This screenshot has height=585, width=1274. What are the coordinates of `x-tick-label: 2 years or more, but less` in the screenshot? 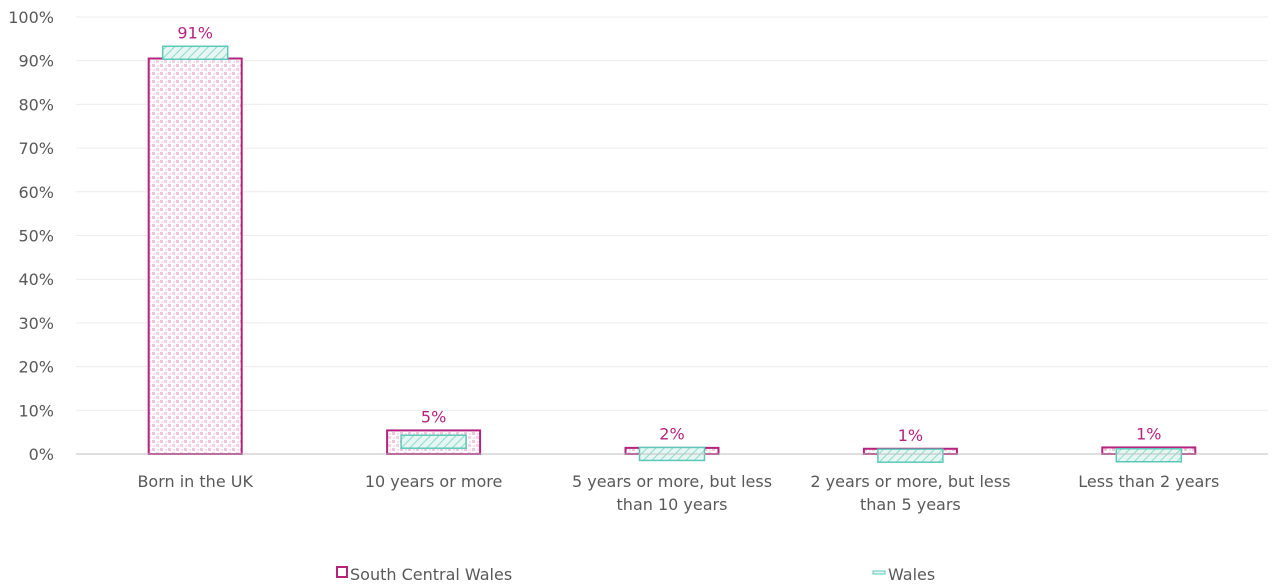 It's located at (910, 481).